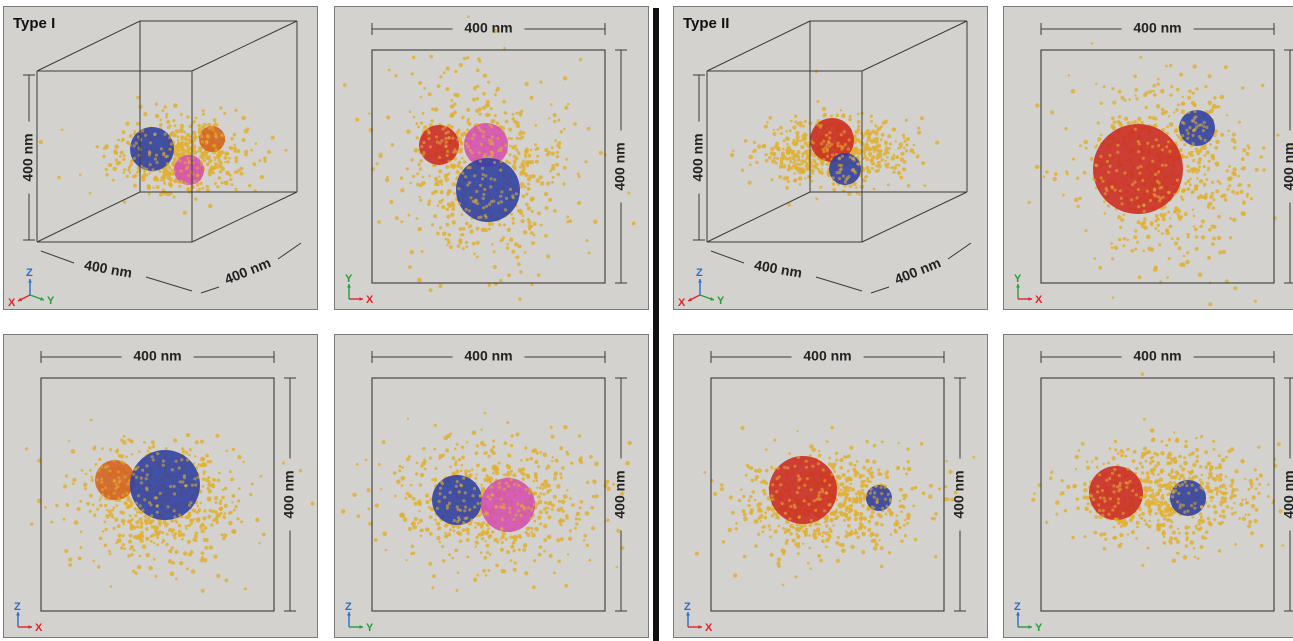 The width and height of the screenshot is (1293, 641). I want to click on axis-z-arrow-head, so click(349, 614).